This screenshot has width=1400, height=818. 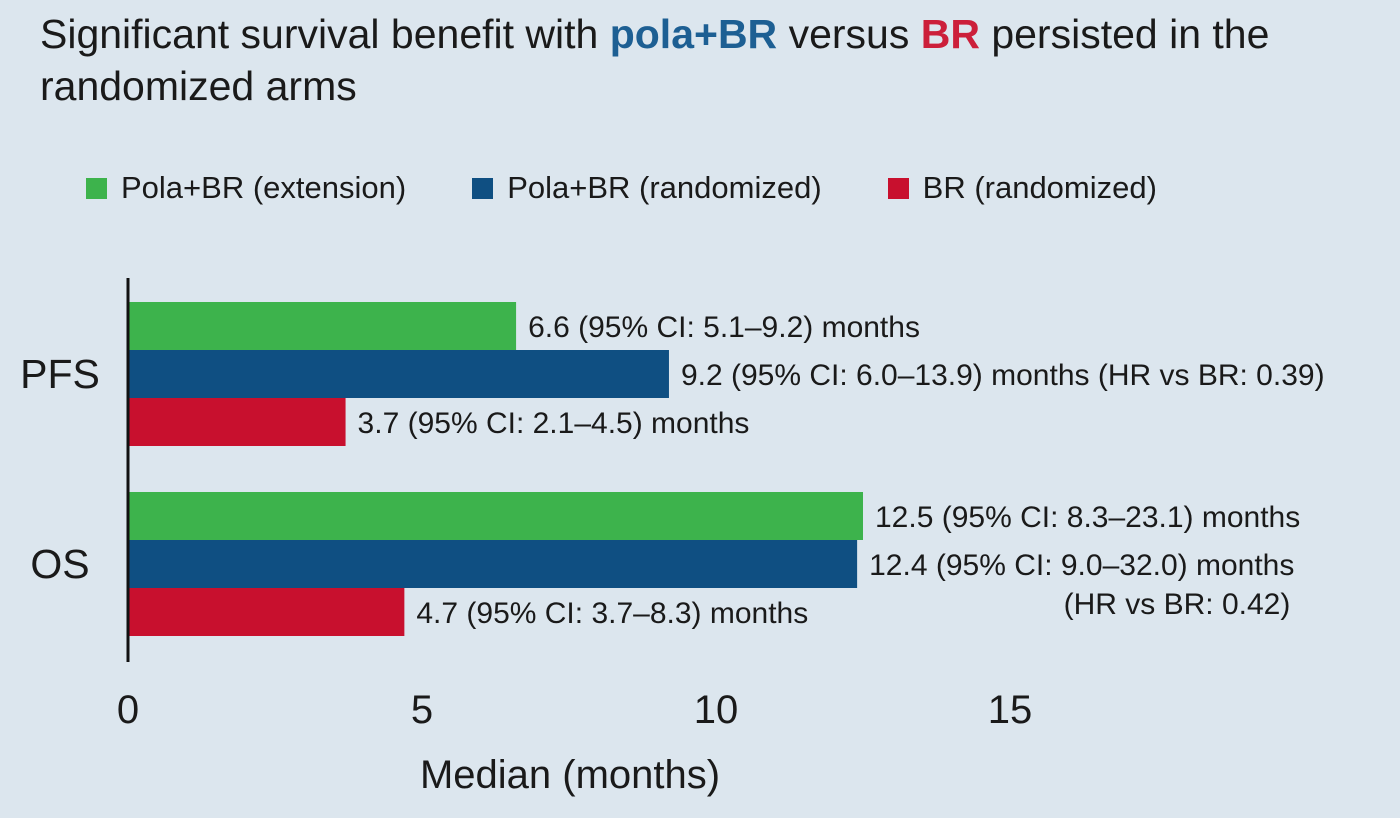 What do you see at coordinates (716, 710) in the screenshot?
I see `x-tick-label-10: 10` at bounding box center [716, 710].